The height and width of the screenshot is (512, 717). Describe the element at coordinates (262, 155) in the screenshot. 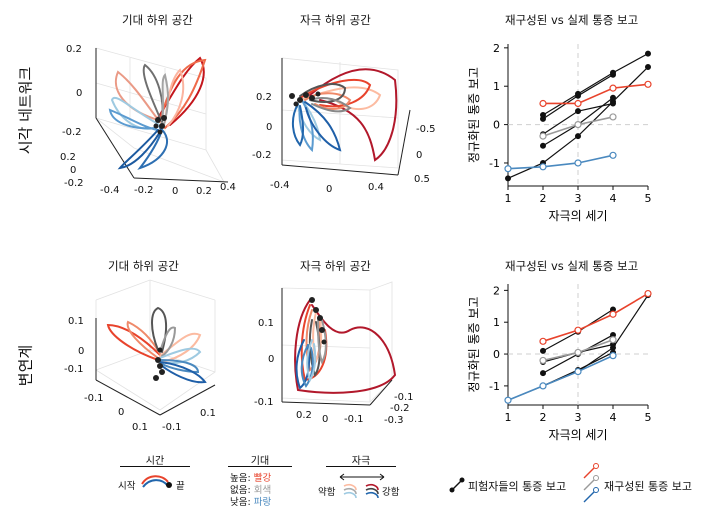

I see `tick-top-stim-z-neg0.2: -0.2` at that location.